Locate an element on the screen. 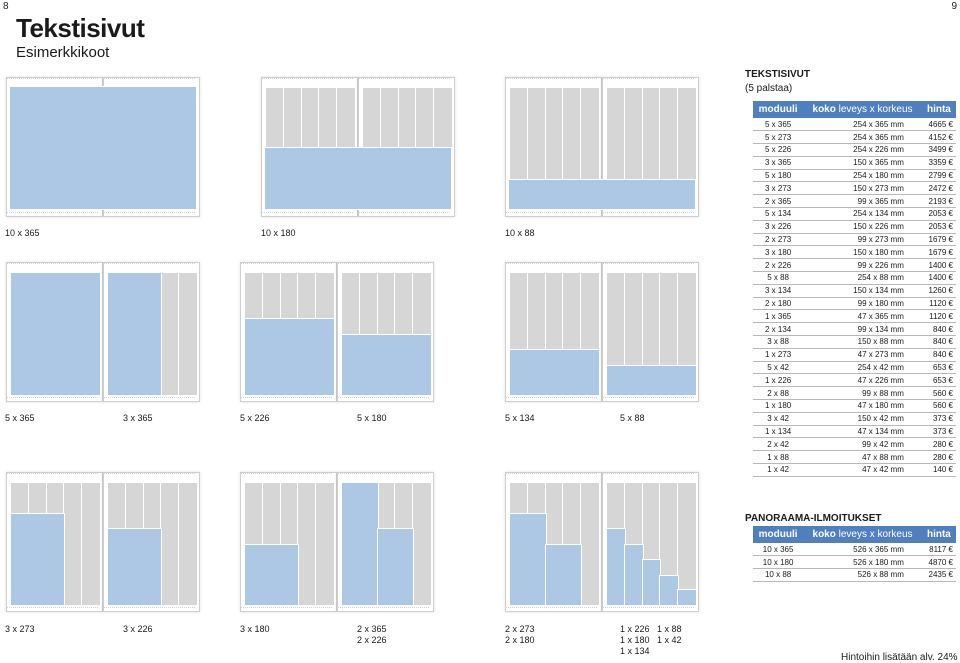  module-cell: 3 x 134 is located at coordinates (778, 291).